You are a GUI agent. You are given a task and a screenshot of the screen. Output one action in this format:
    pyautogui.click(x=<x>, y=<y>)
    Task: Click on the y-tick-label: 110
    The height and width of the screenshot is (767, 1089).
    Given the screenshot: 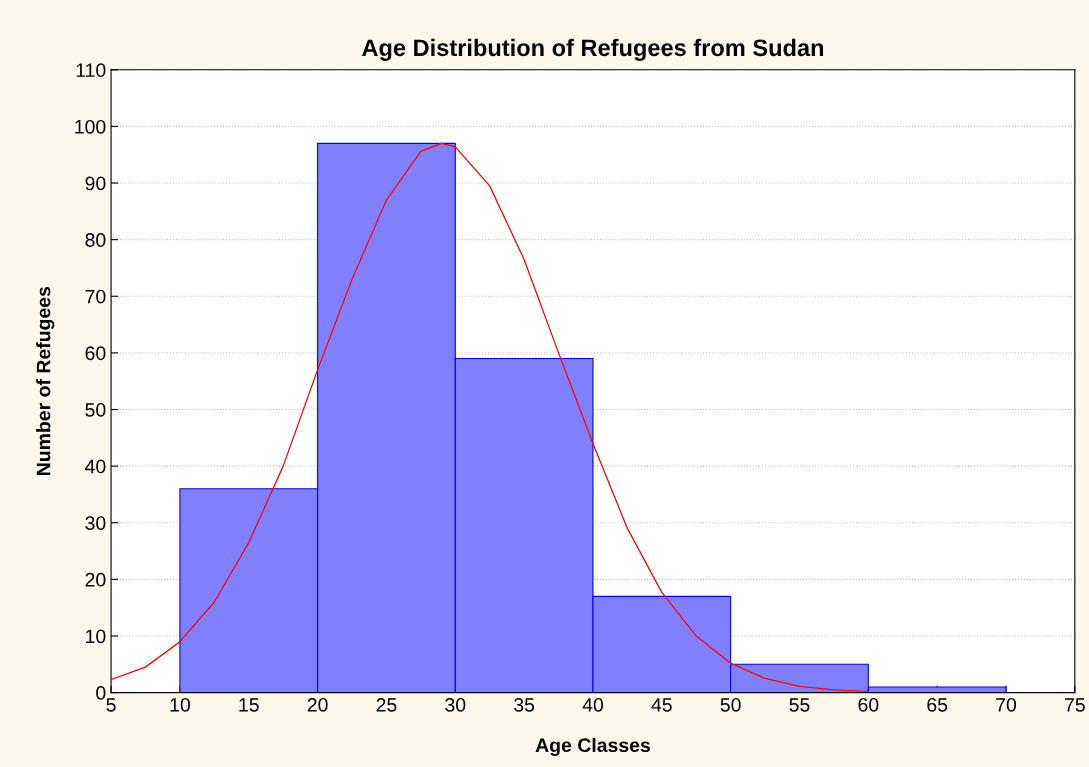 What is the action you would take?
    pyautogui.click(x=91, y=70)
    